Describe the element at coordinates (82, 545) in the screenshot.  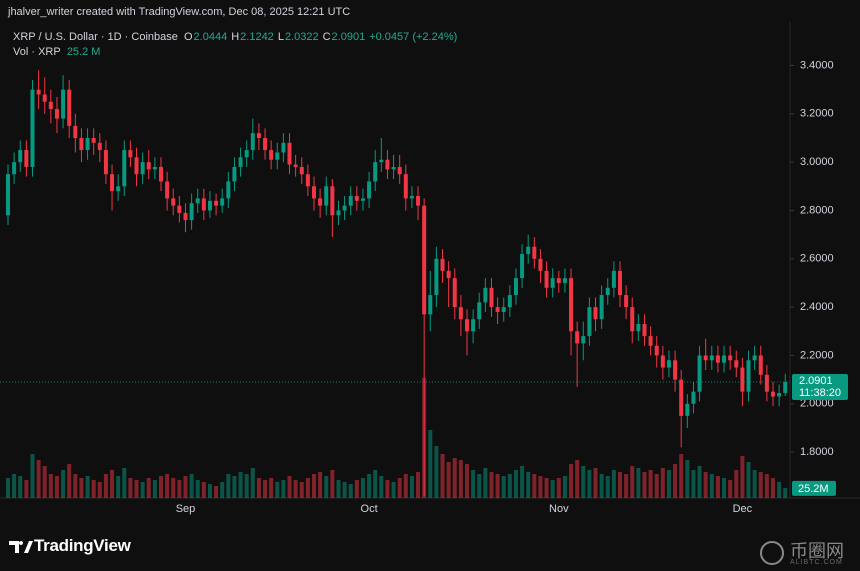
I see `brand: TradingView` at that location.